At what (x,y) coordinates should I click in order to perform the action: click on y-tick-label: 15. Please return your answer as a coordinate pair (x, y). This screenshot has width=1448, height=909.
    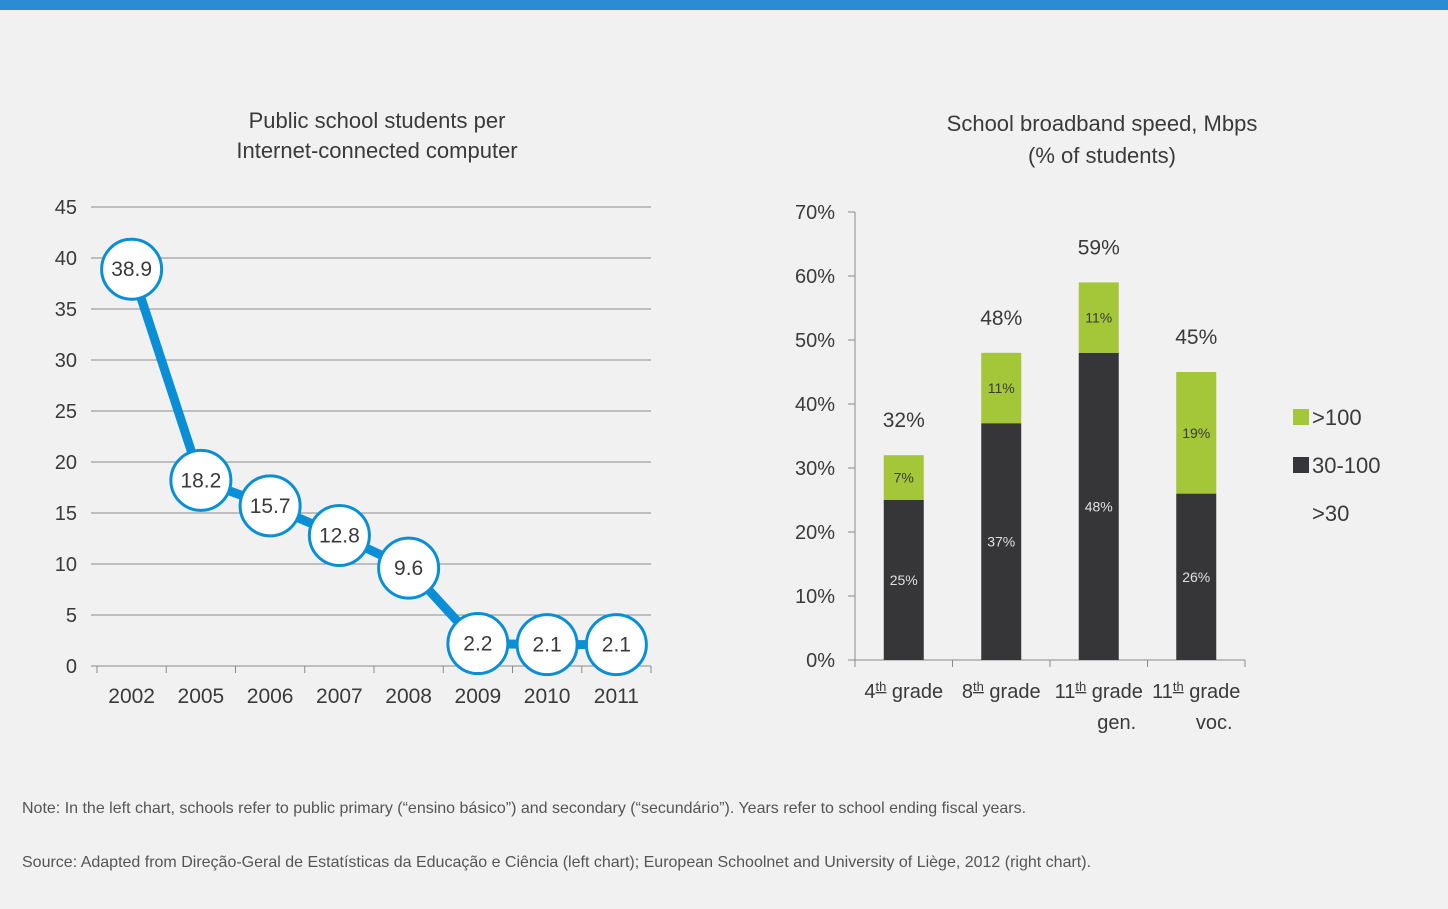
    Looking at the image, I should click on (66, 514).